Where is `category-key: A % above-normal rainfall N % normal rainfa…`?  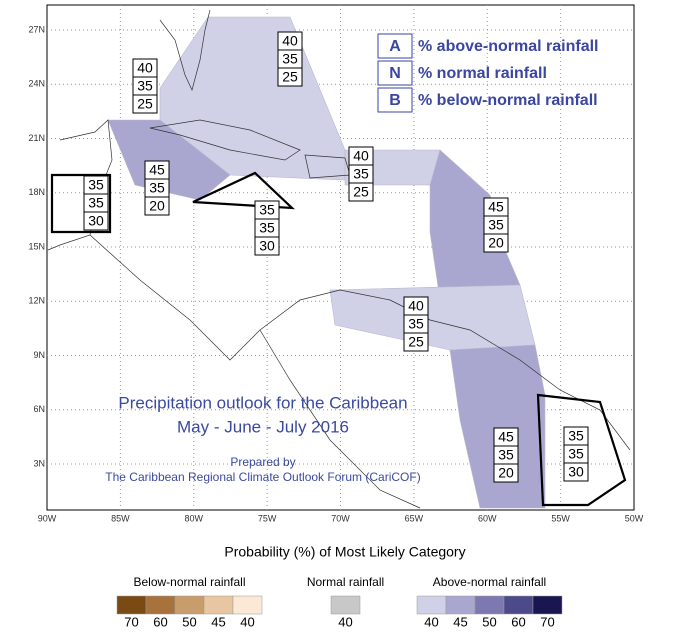 category-key: A % above-normal rainfall N % normal rainfa… is located at coordinates (488, 73).